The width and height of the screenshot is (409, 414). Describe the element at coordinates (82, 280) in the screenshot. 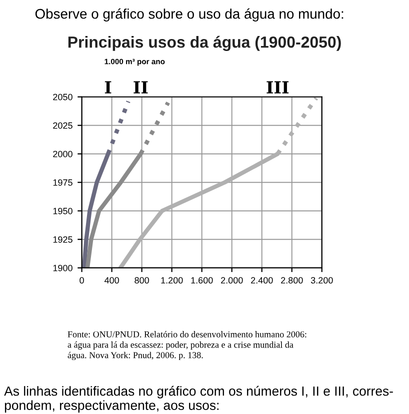

I see `x-tick-label: 0` at that location.